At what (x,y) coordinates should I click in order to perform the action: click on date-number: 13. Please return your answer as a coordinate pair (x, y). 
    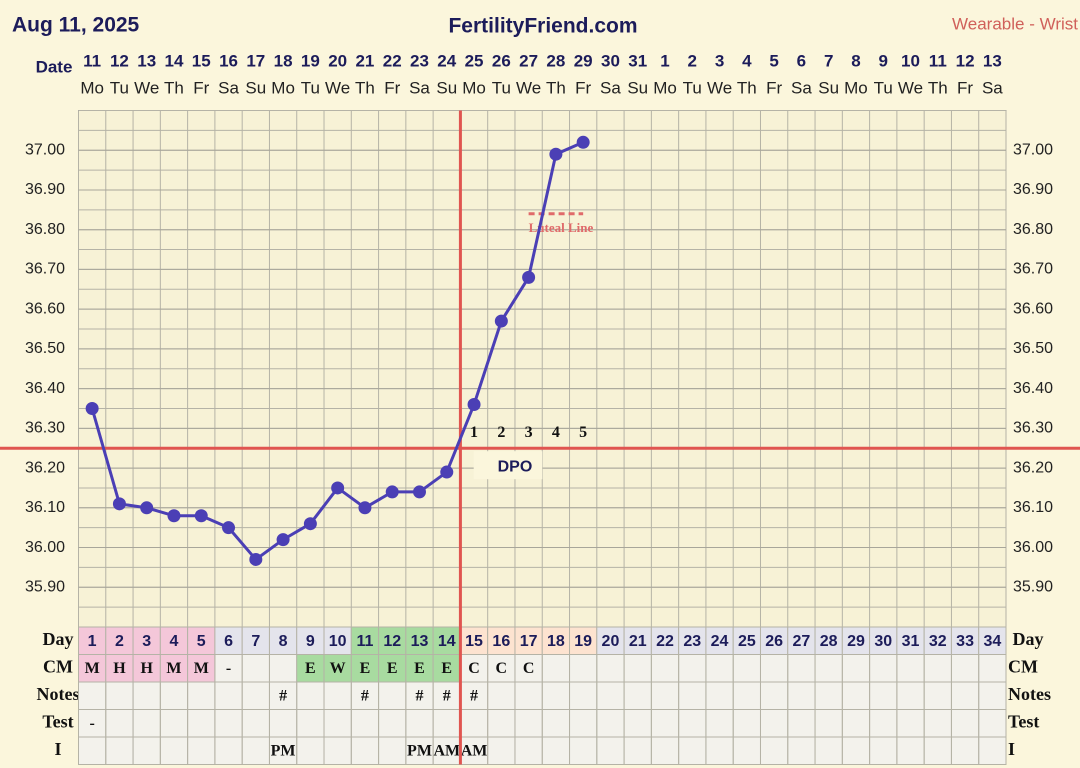
    Looking at the image, I should click on (146, 60).